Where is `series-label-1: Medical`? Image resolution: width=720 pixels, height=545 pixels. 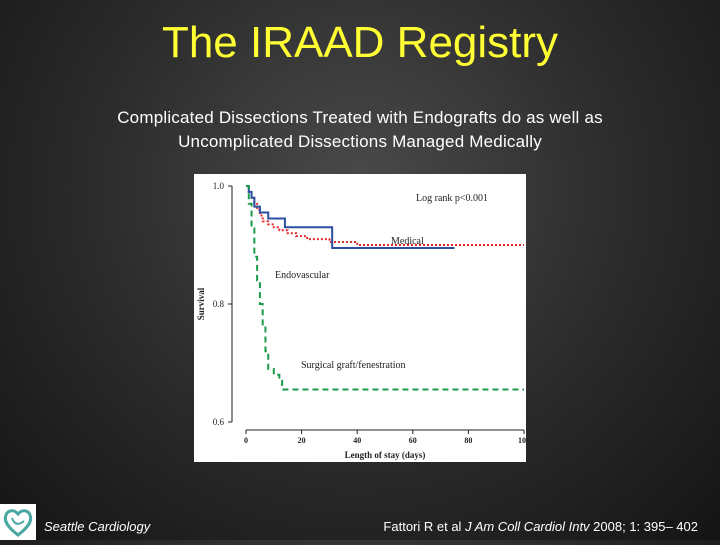 series-label-1: Medical is located at coordinates (407, 241).